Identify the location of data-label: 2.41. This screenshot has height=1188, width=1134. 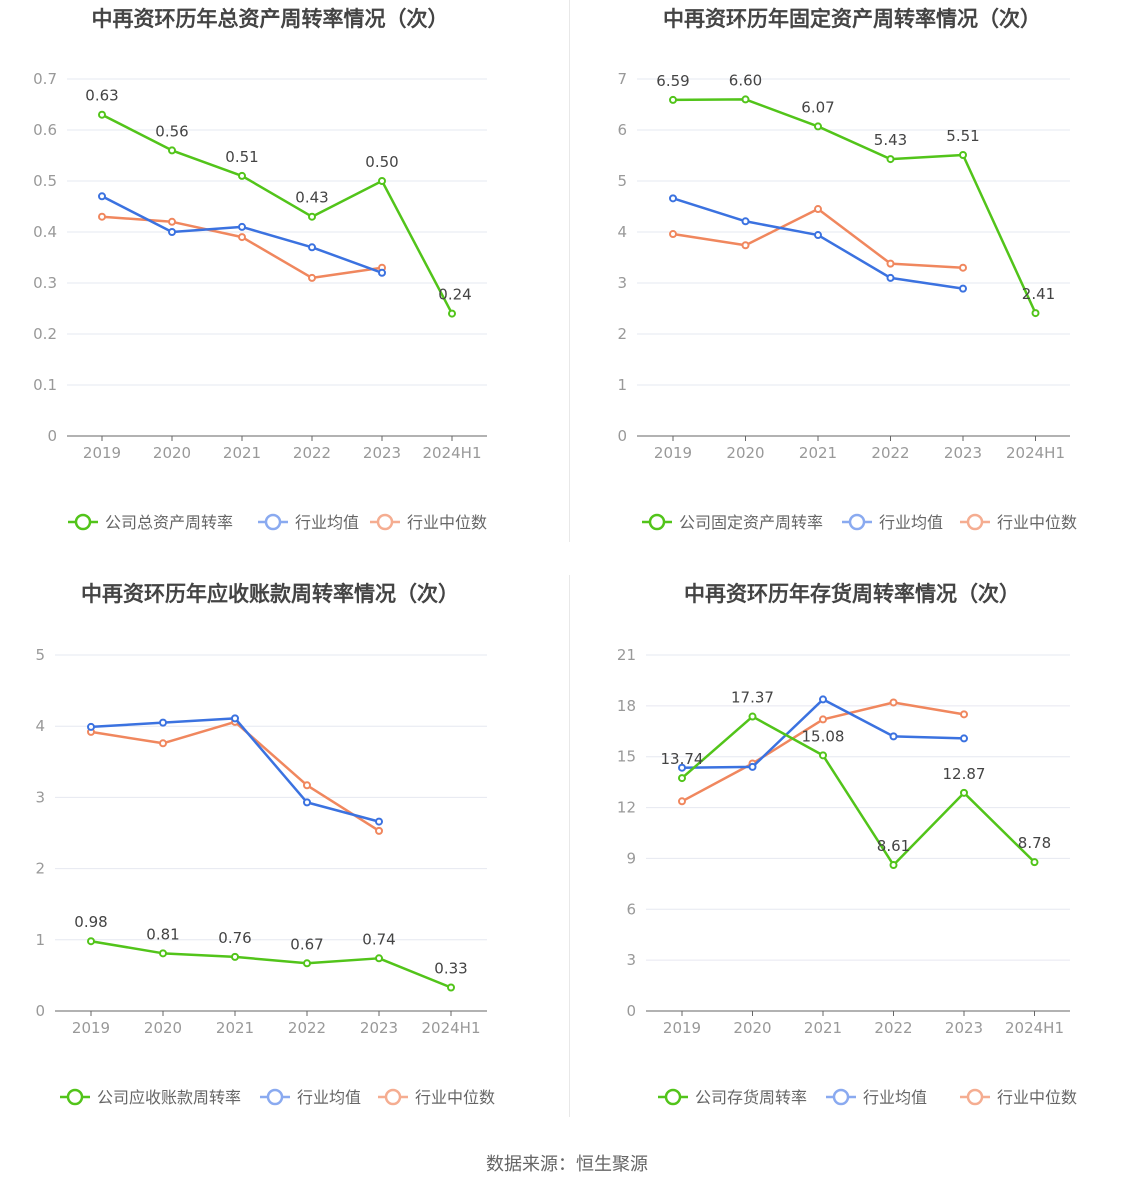
(1038, 294).